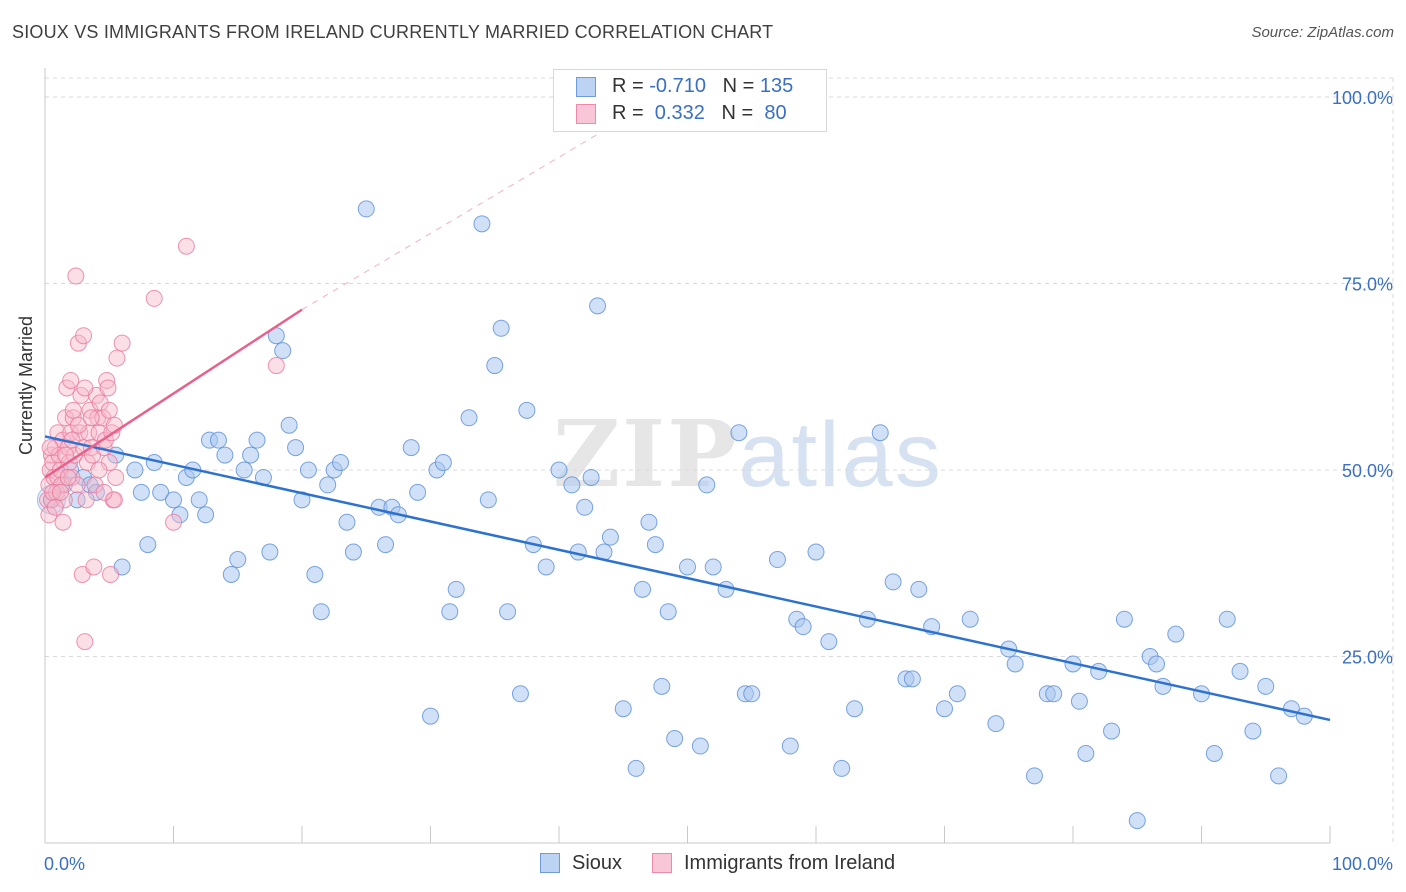 The width and height of the screenshot is (1406, 892). Describe the element at coordinates (586, 114) in the screenshot. I see `legend-swatch-ireland` at that location.